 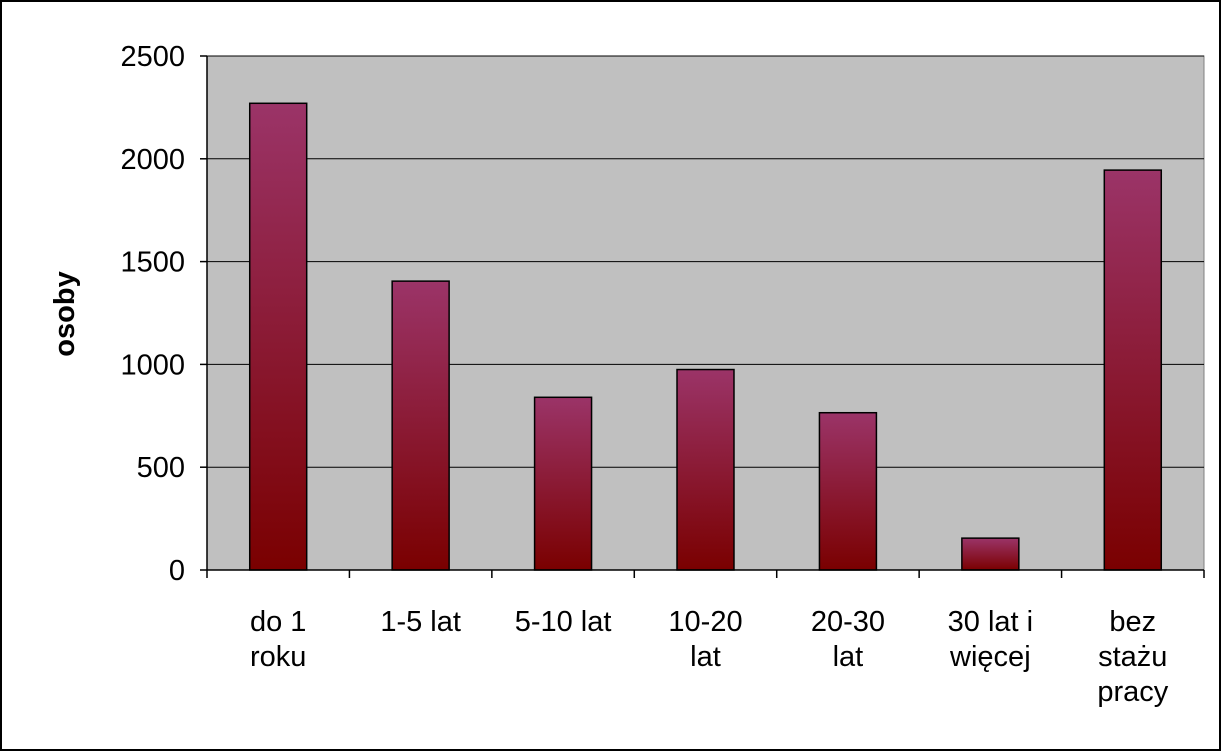 I want to click on y-tick-label: 500, so click(x=161, y=468).